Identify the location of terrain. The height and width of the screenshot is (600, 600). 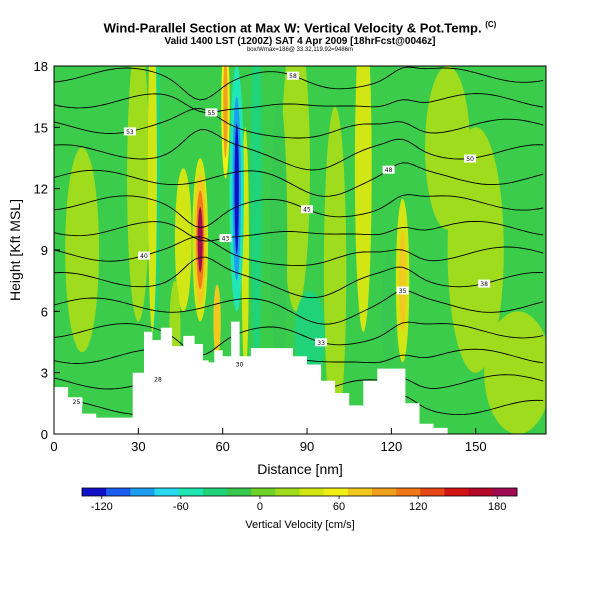
(251, 377).